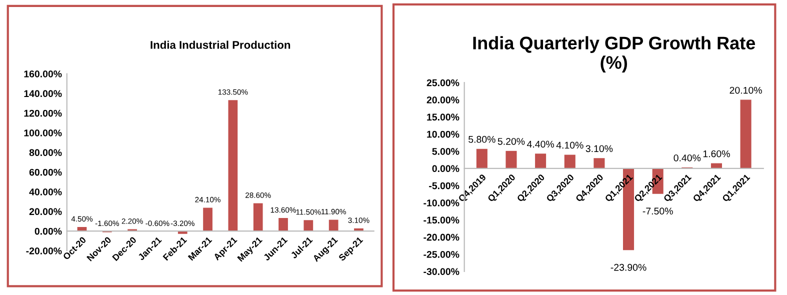  I want to click on chart-title: India Industrial Production, so click(220, 44).